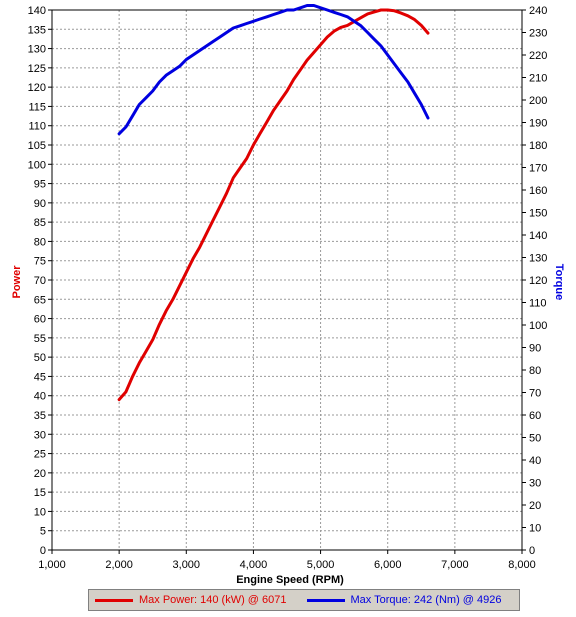  I want to click on x-axis-label: Engine Speed (RPM), so click(290, 580).